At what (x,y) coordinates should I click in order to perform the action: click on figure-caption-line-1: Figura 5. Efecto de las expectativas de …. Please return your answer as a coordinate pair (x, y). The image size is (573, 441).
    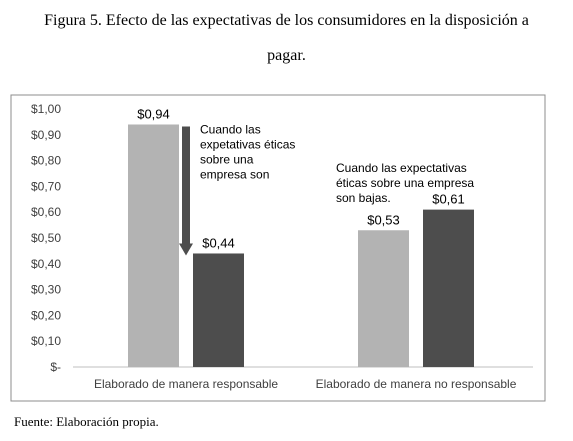
    Looking at the image, I should click on (286, 20).